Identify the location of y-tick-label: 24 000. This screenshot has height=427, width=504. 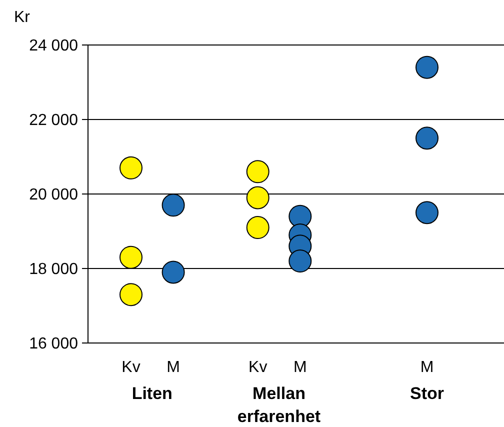
(53, 46).